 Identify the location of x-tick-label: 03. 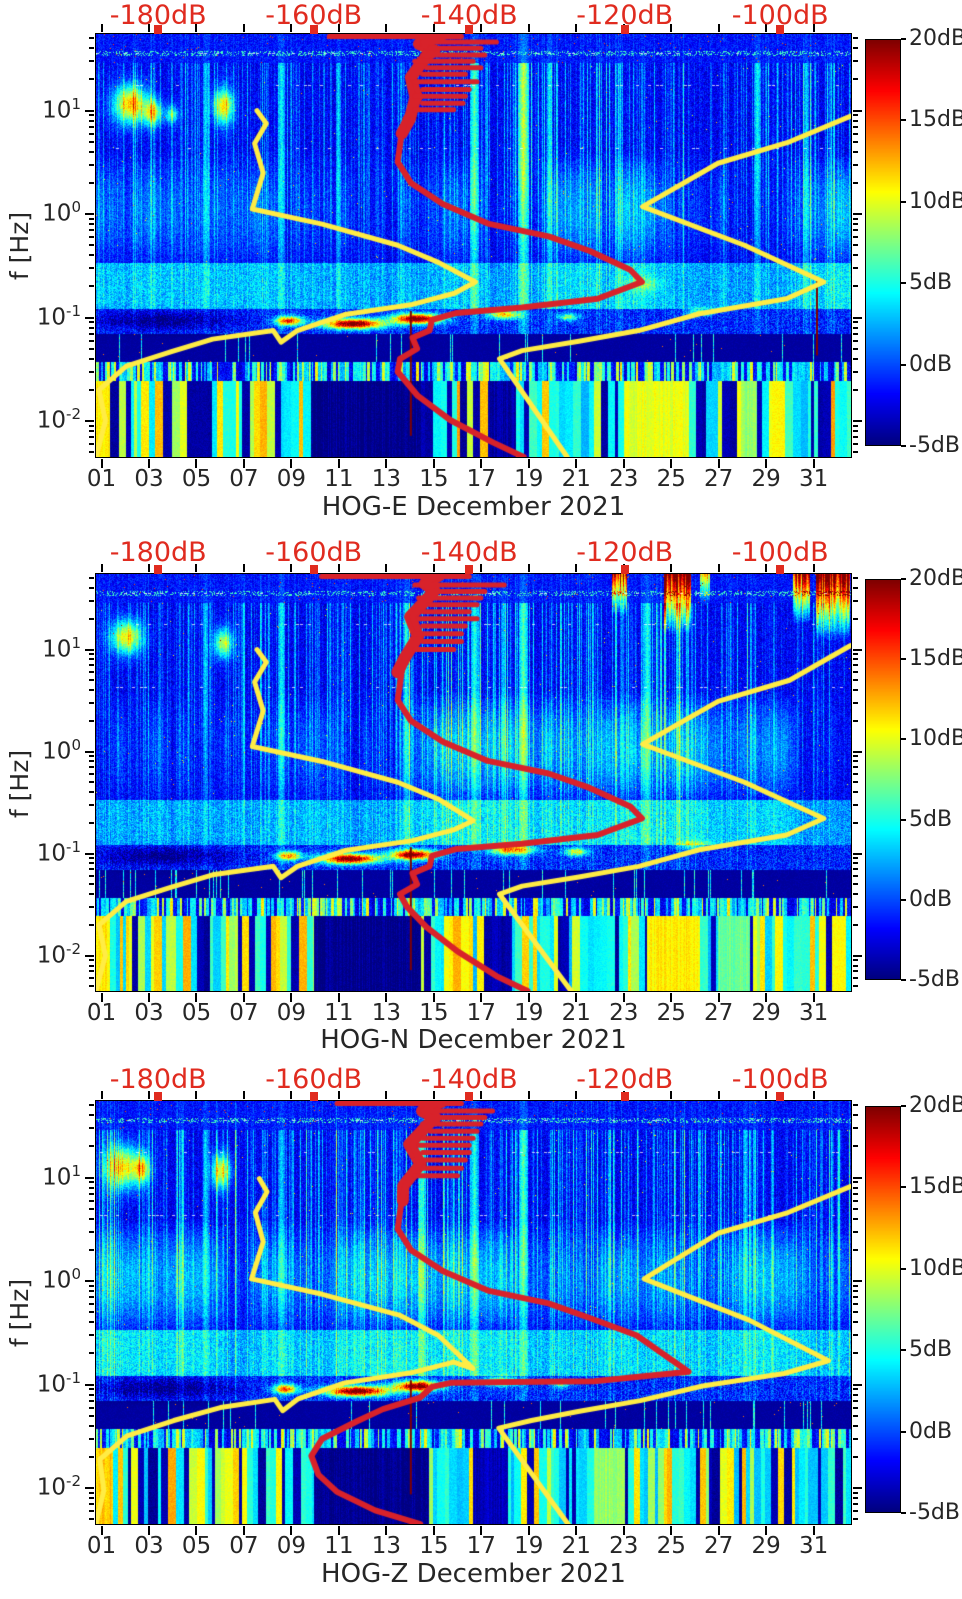
(149, 1546).